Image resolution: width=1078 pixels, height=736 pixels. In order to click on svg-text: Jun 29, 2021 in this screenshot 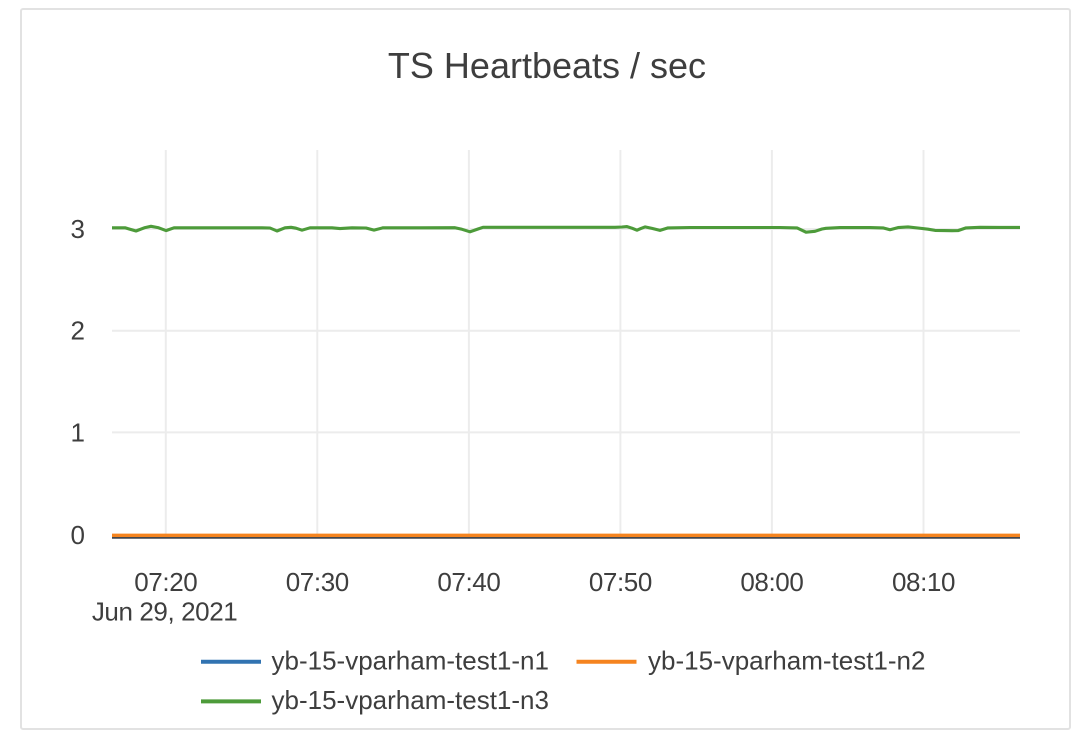, I will do `click(165, 612)`.